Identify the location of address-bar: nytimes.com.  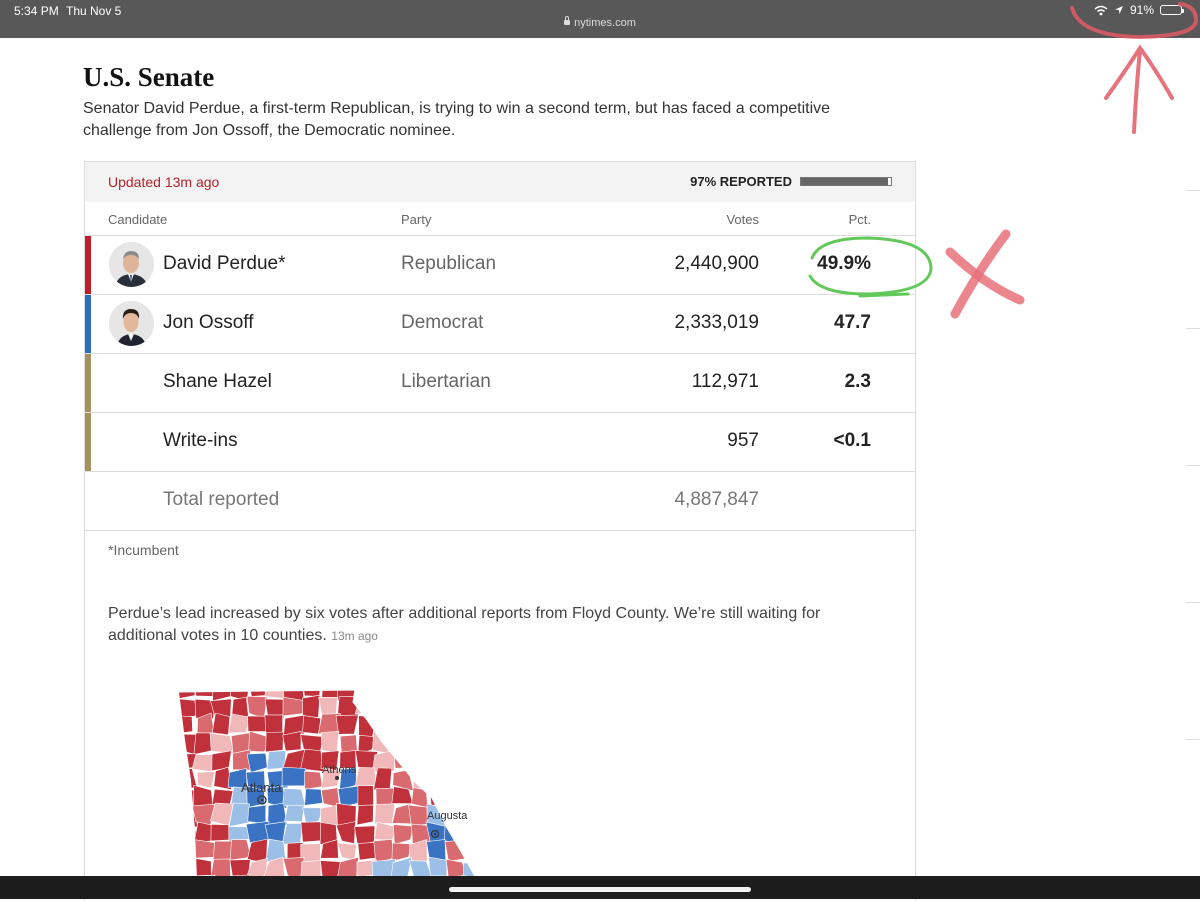
(600, 22).